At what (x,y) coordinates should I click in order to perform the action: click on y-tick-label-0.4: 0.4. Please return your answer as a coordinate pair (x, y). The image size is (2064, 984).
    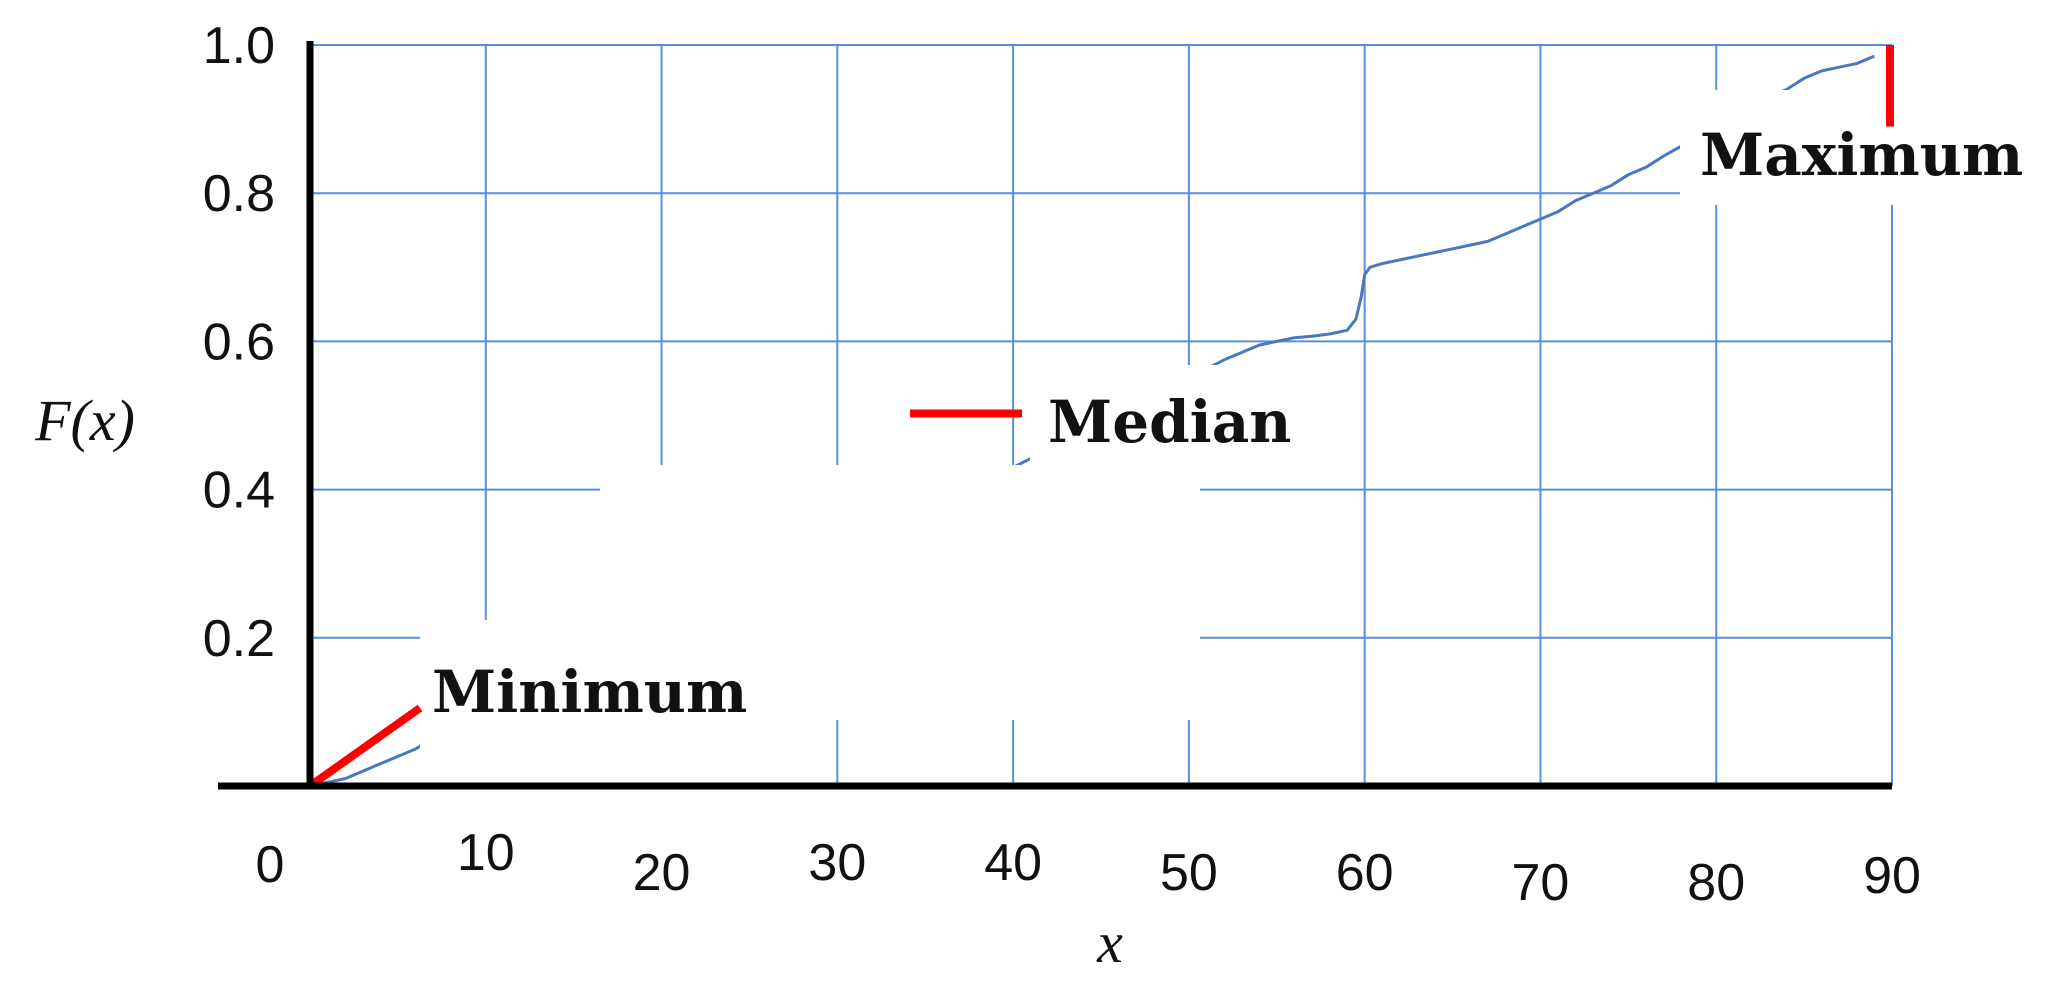
    Looking at the image, I should click on (239, 491).